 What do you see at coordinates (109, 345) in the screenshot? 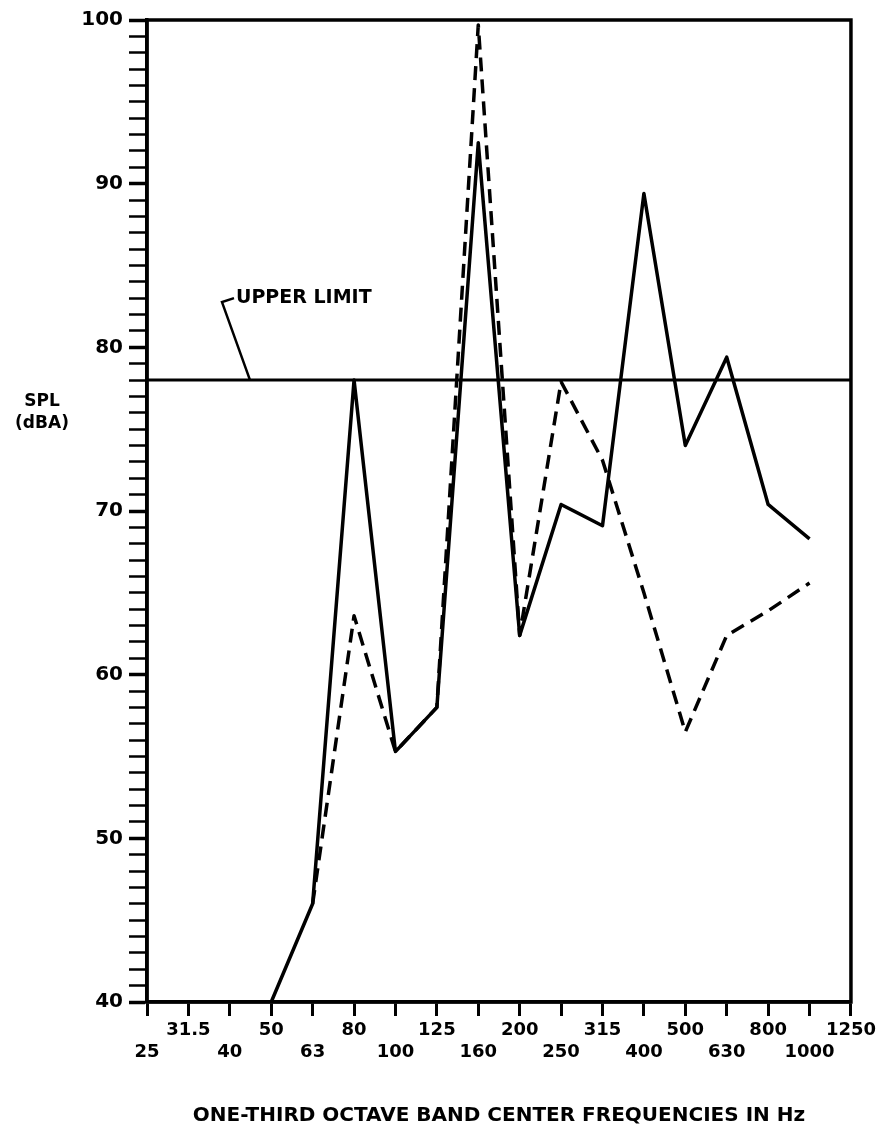
I see `y-tick-label: 80` at bounding box center [109, 345].